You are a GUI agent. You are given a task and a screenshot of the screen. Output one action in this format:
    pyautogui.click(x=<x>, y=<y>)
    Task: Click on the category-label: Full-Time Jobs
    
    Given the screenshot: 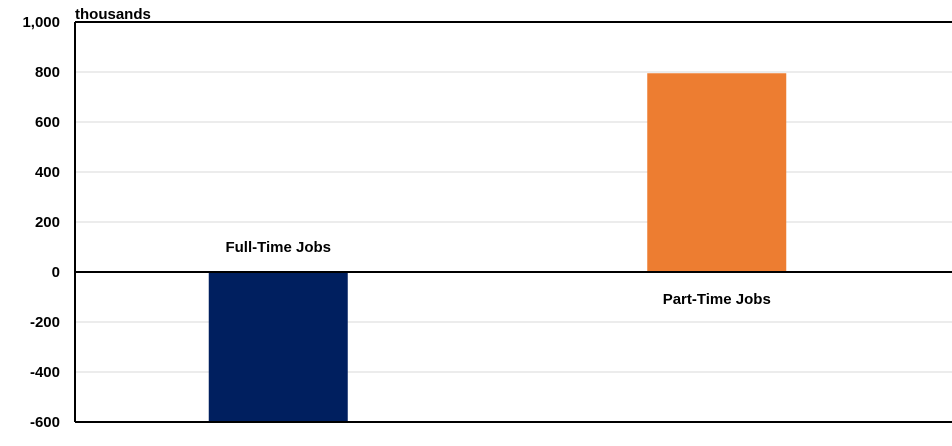 What is the action you would take?
    pyautogui.click(x=278, y=247)
    